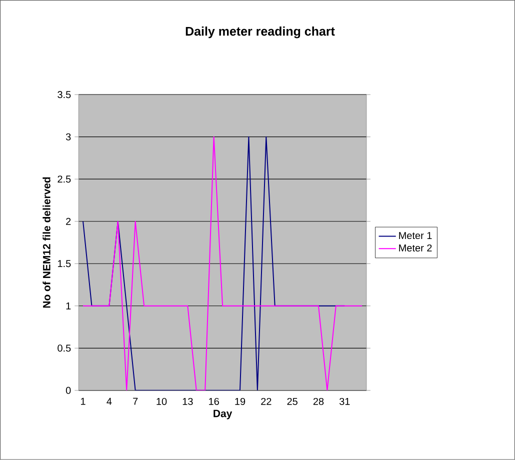 This screenshot has height=460, width=515. I want to click on x-tick-label: 31, so click(344, 402).